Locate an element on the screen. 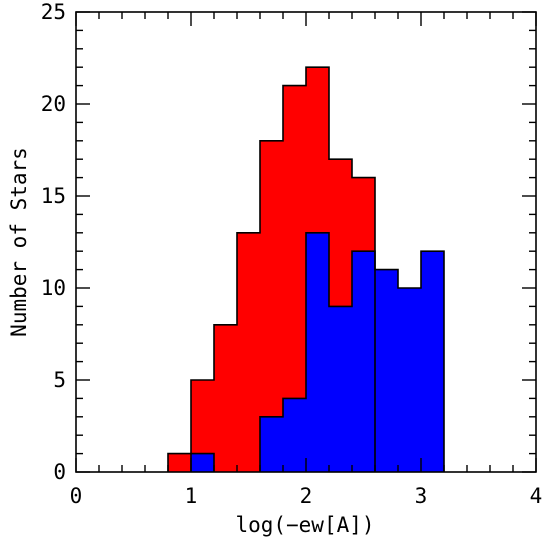 This screenshot has height=548, width=550. y-tick-label: 10 is located at coordinates (53, 288).